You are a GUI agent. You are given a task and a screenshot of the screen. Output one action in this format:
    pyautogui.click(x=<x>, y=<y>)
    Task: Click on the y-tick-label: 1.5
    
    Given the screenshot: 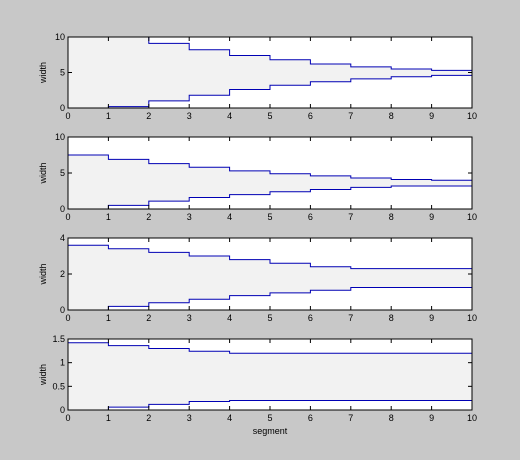 What is the action you would take?
    pyautogui.click(x=58, y=339)
    